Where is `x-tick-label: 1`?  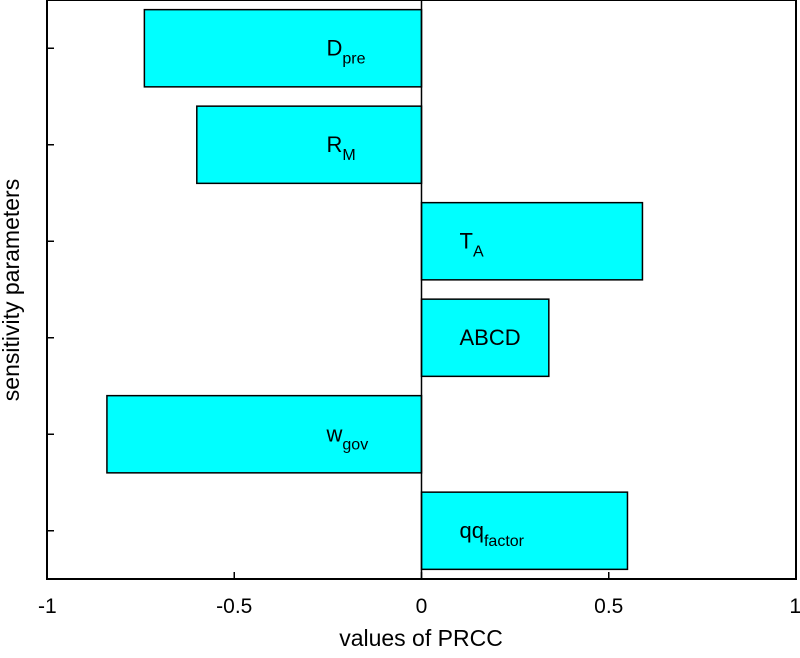 x-tick-label: 1 is located at coordinates (794, 606).